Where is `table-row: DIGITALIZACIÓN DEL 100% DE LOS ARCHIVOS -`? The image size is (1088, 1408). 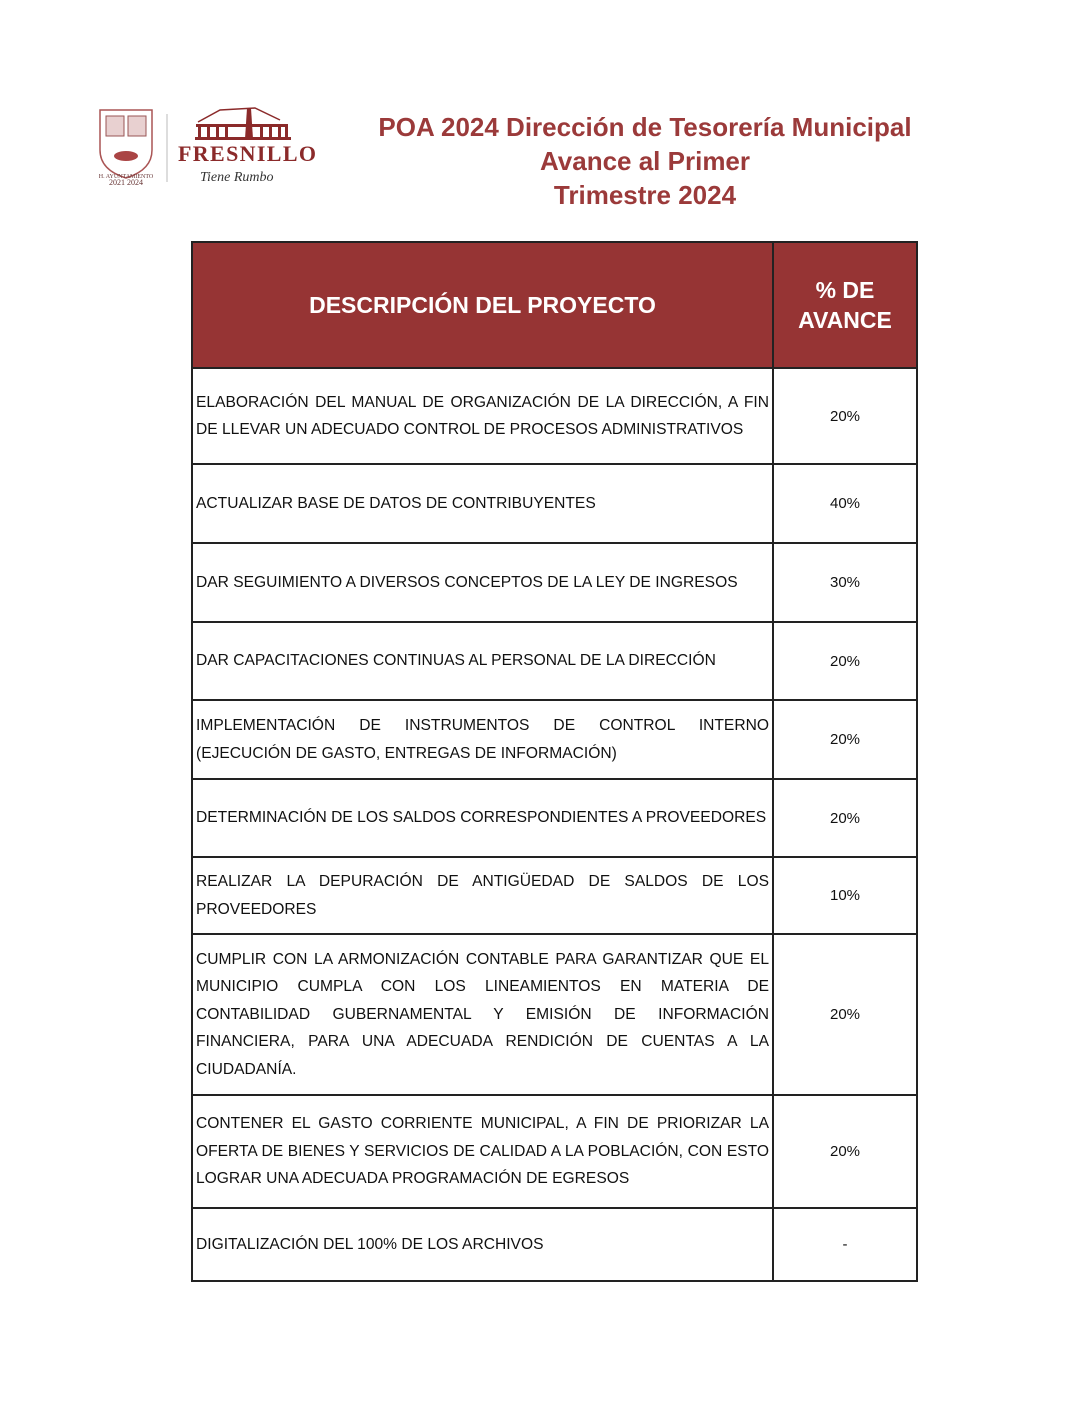
table-row: DIGITALIZACIÓN DEL 100% DE LOS ARCHIVOS - is located at coordinates (554, 1244).